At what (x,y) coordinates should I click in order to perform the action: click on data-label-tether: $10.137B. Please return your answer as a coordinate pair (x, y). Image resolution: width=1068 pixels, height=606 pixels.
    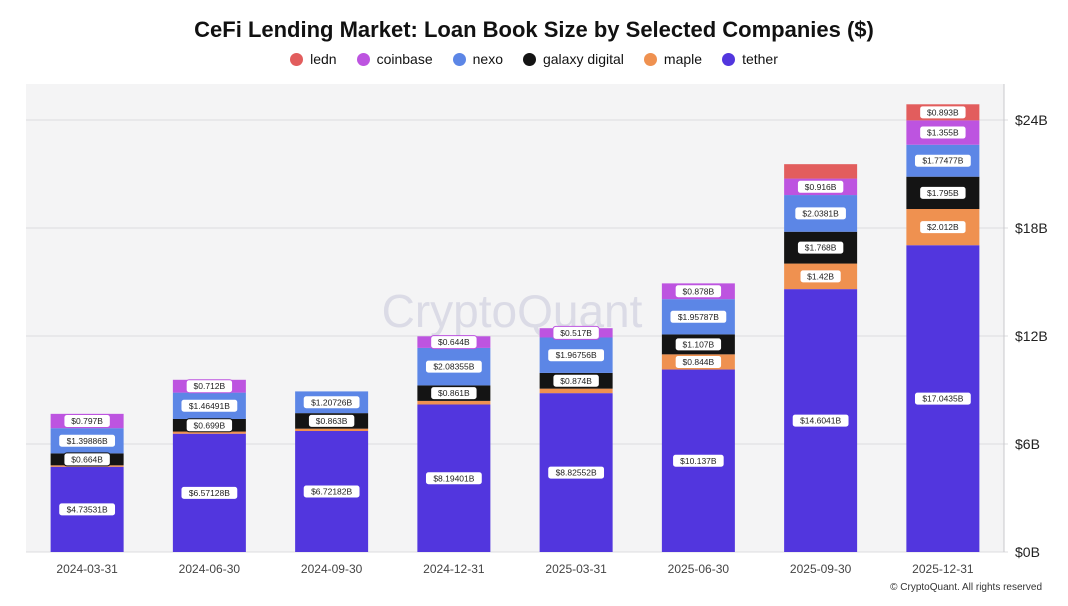
    Looking at the image, I should click on (698, 461).